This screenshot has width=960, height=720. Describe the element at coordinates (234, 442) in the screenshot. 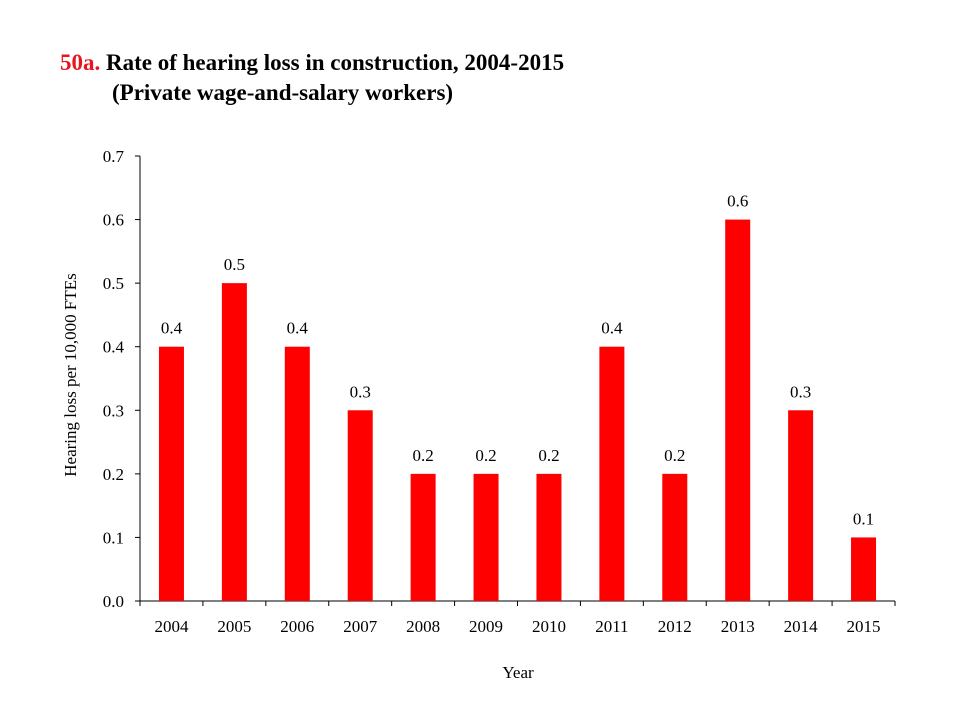

I see `bar-2005` at that location.